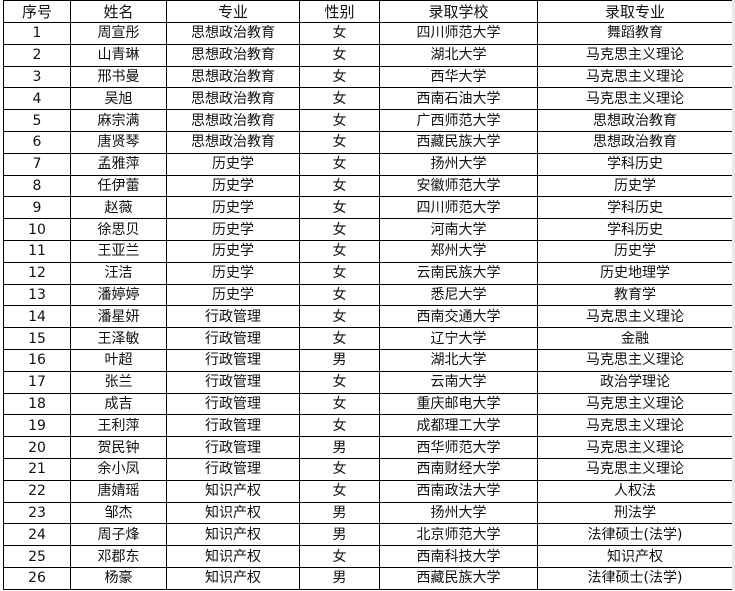 This screenshot has width=735, height=591. Describe the element at coordinates (458, 142) in the screenshot. I see `cell-col-school: 西藏民族大学` at that location.